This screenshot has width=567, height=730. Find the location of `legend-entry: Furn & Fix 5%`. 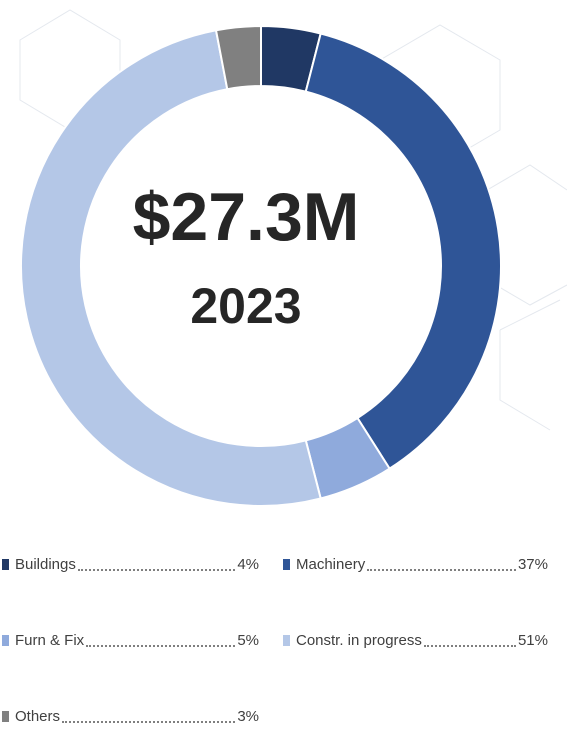

legend-entry: Furn & Fix 5% is located at coordinates (130, 640).